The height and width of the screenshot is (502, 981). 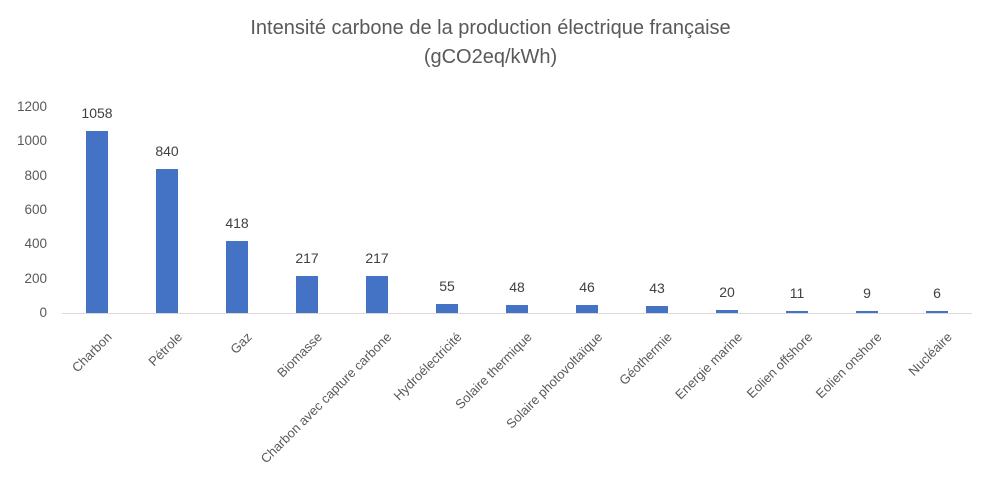 What do you see at coordinates (447, 285) in the screenshot?
I see `bar-value-label: 55` at bounding box center [447, 285].